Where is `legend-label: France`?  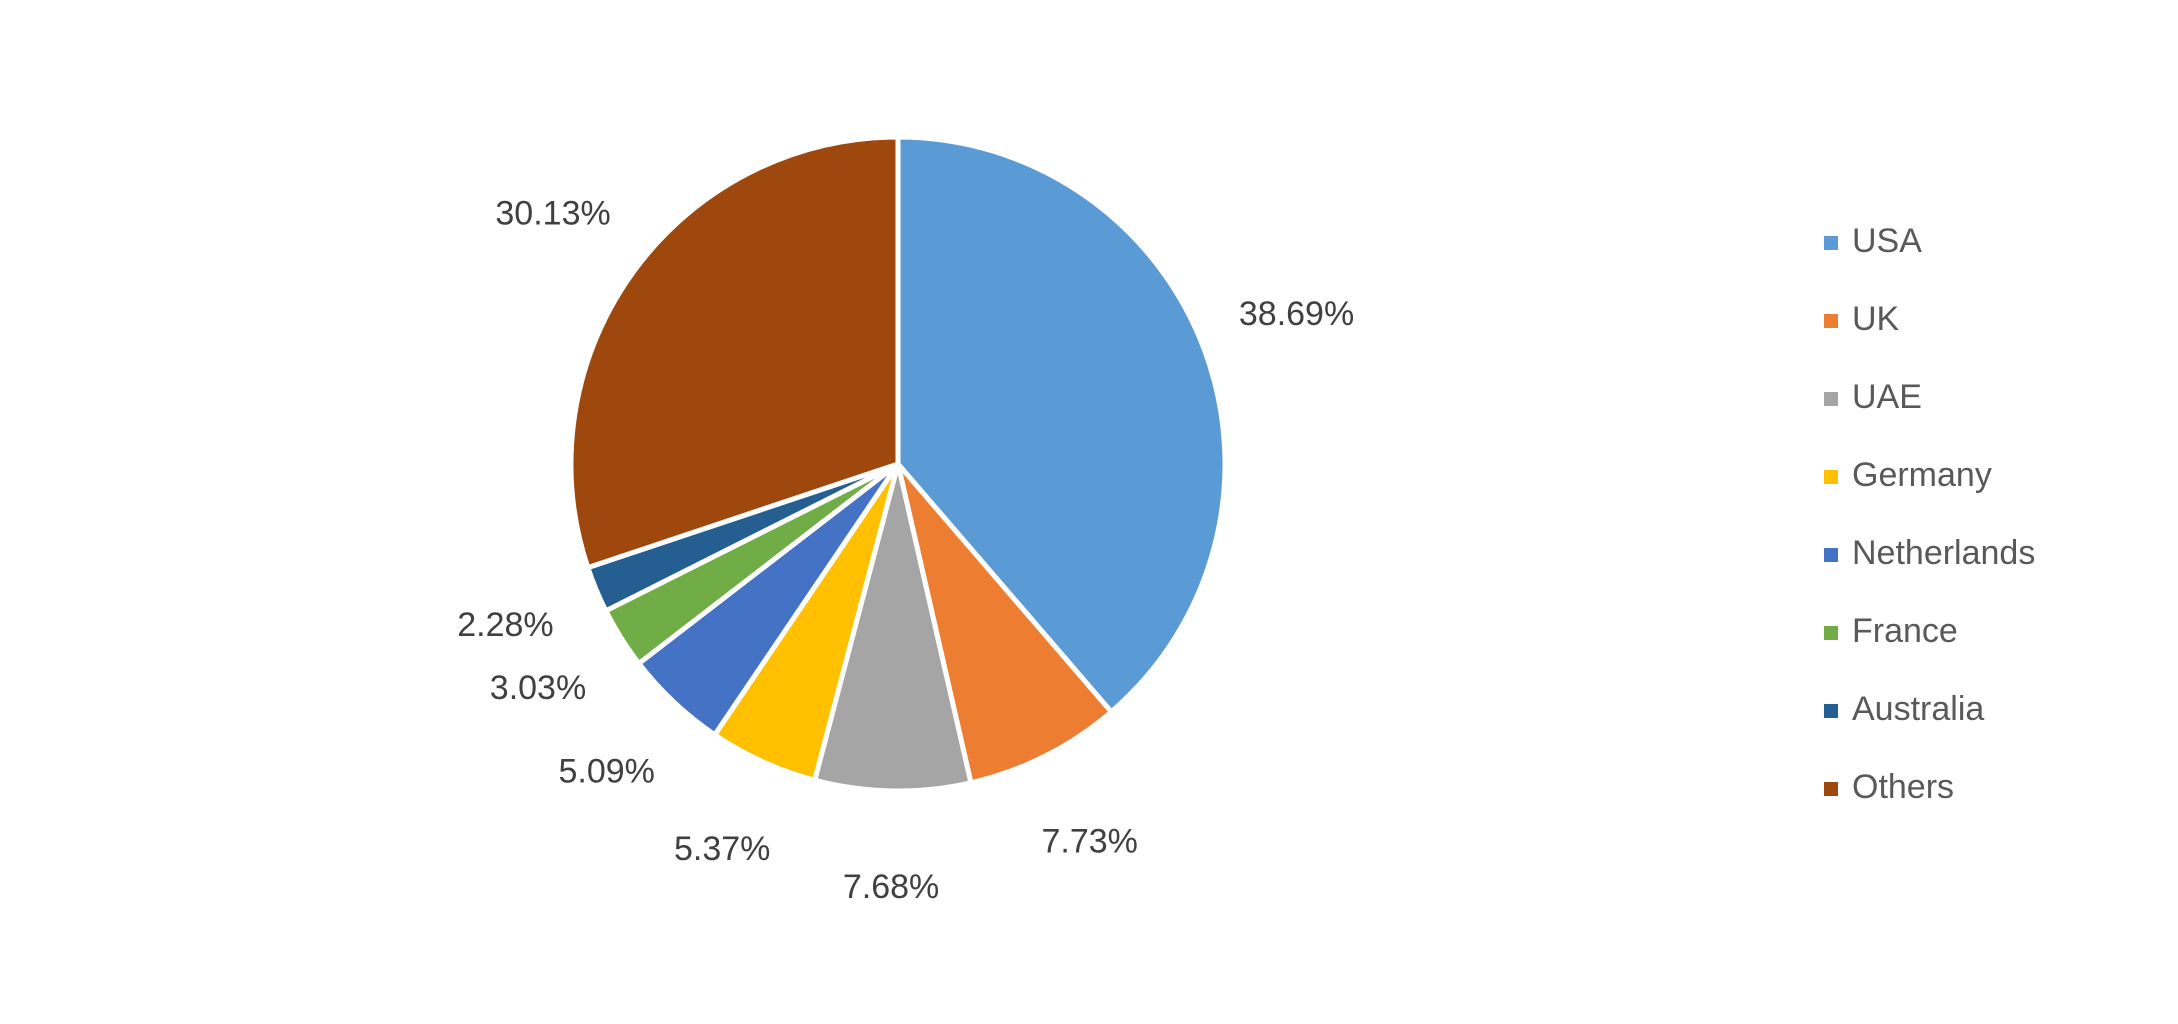 legend-label: France is located at coordinates (1905, 631).